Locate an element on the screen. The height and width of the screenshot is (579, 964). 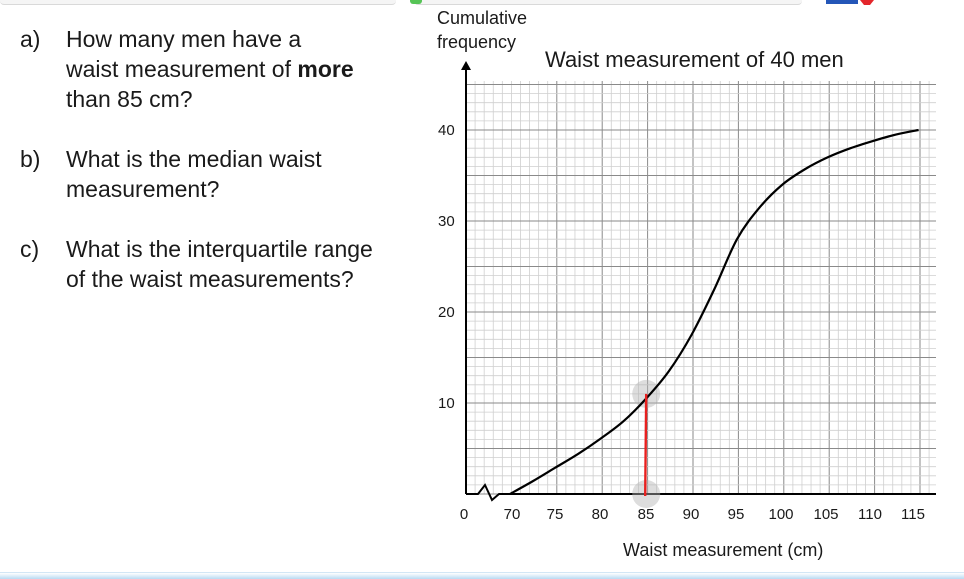
question-line: What is the interquartile range is located at coordinates (219, 249).